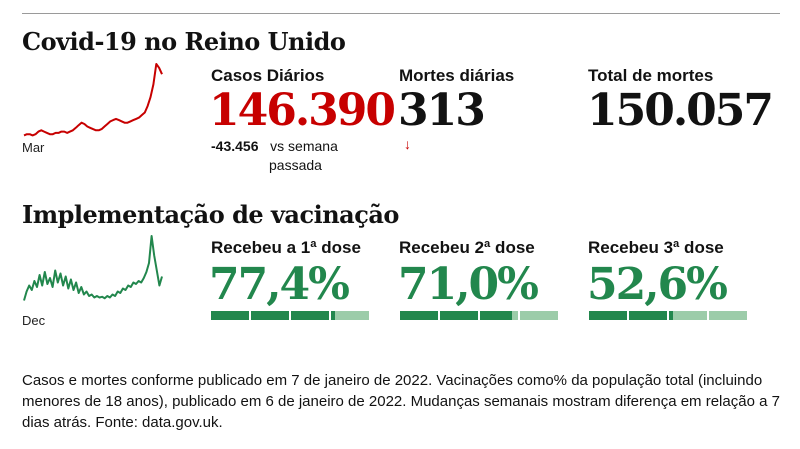 The height and width of the screenshot is (449, 800). I want to click on cases-series-line, so click(93, 100).